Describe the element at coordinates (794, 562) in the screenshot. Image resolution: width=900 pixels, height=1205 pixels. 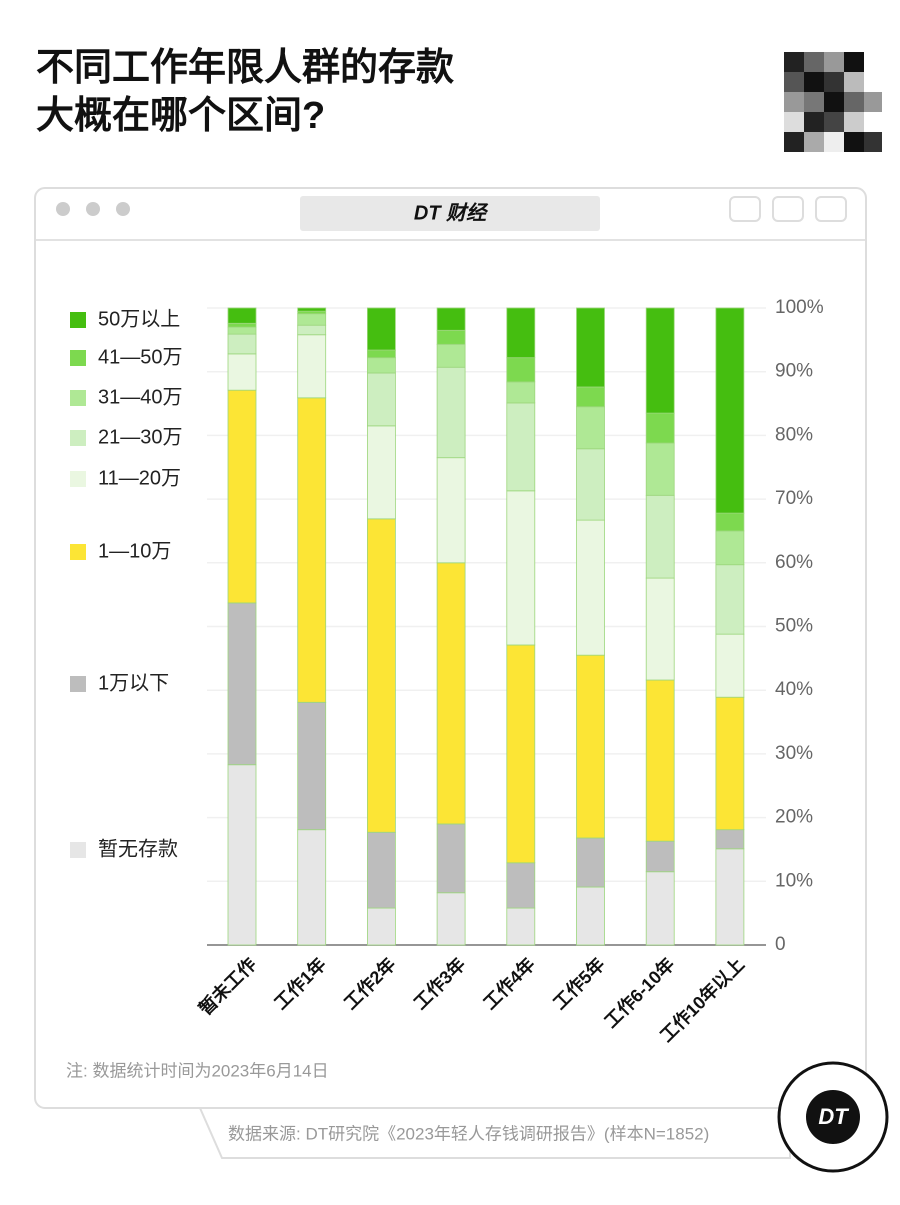
I see `y-tick-label: 60%` at that location.